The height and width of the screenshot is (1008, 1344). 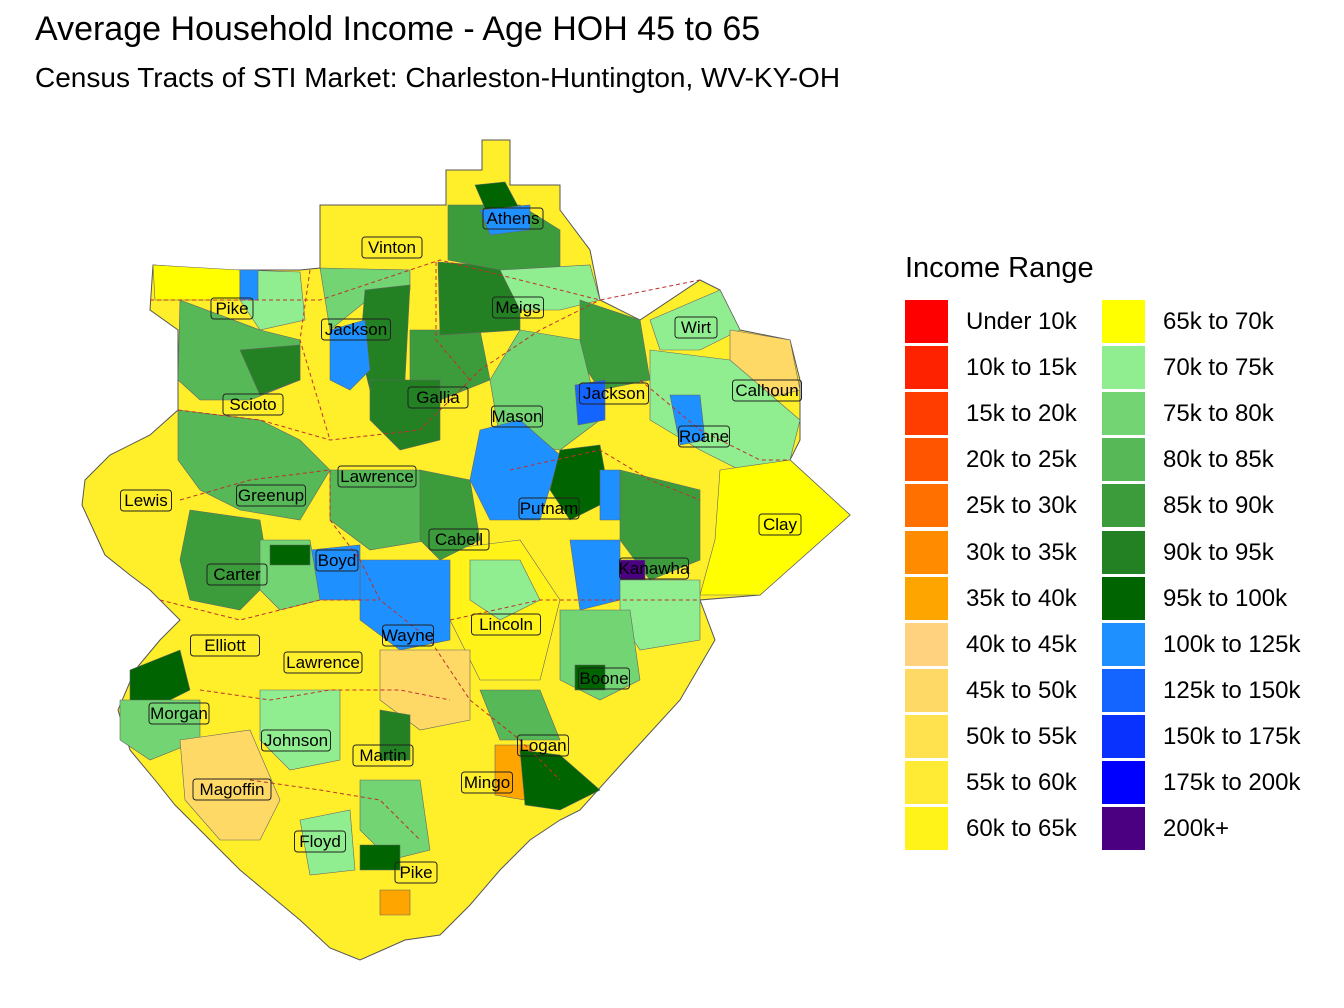 What do you see at coordinates (1021, 644) in the screenshot?
I see `legend-label: 40k to 45k` at bounding box center [1021, 644].